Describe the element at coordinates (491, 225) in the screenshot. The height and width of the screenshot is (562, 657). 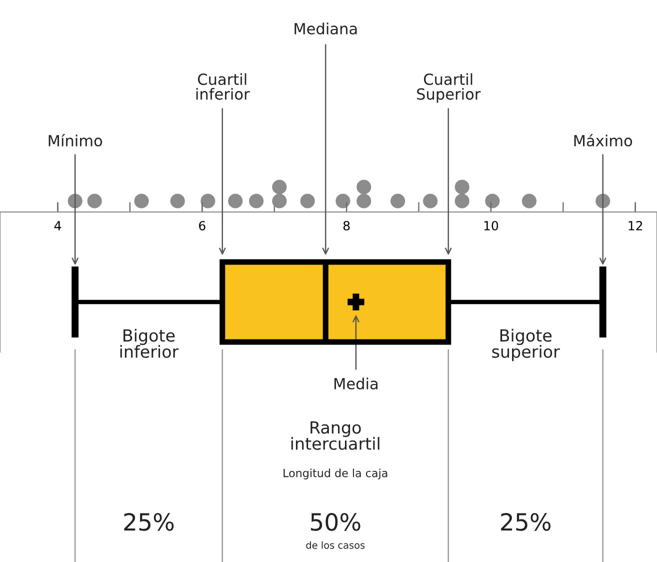
I see `x-tick-label: 10` at that location.